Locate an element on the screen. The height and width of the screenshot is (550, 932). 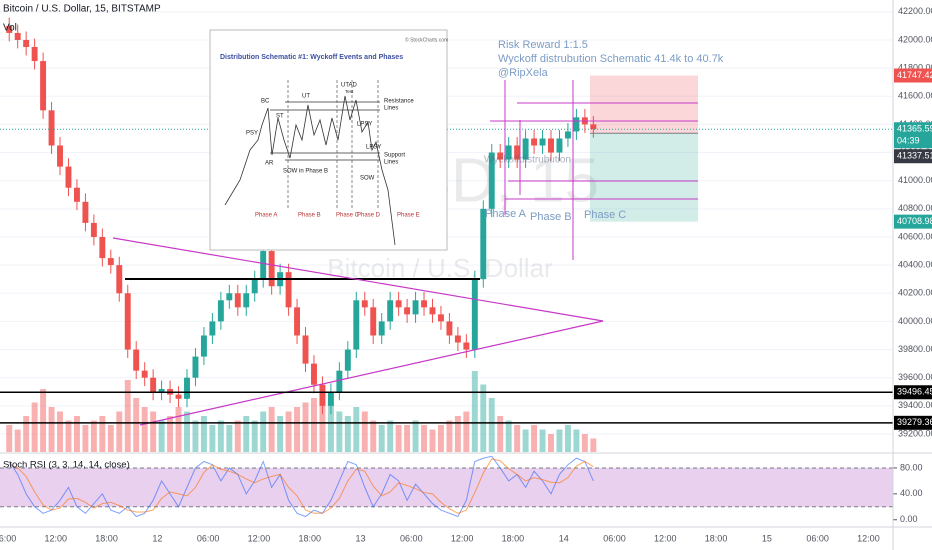
inset-event: UT is located at coordinates (306, 97).